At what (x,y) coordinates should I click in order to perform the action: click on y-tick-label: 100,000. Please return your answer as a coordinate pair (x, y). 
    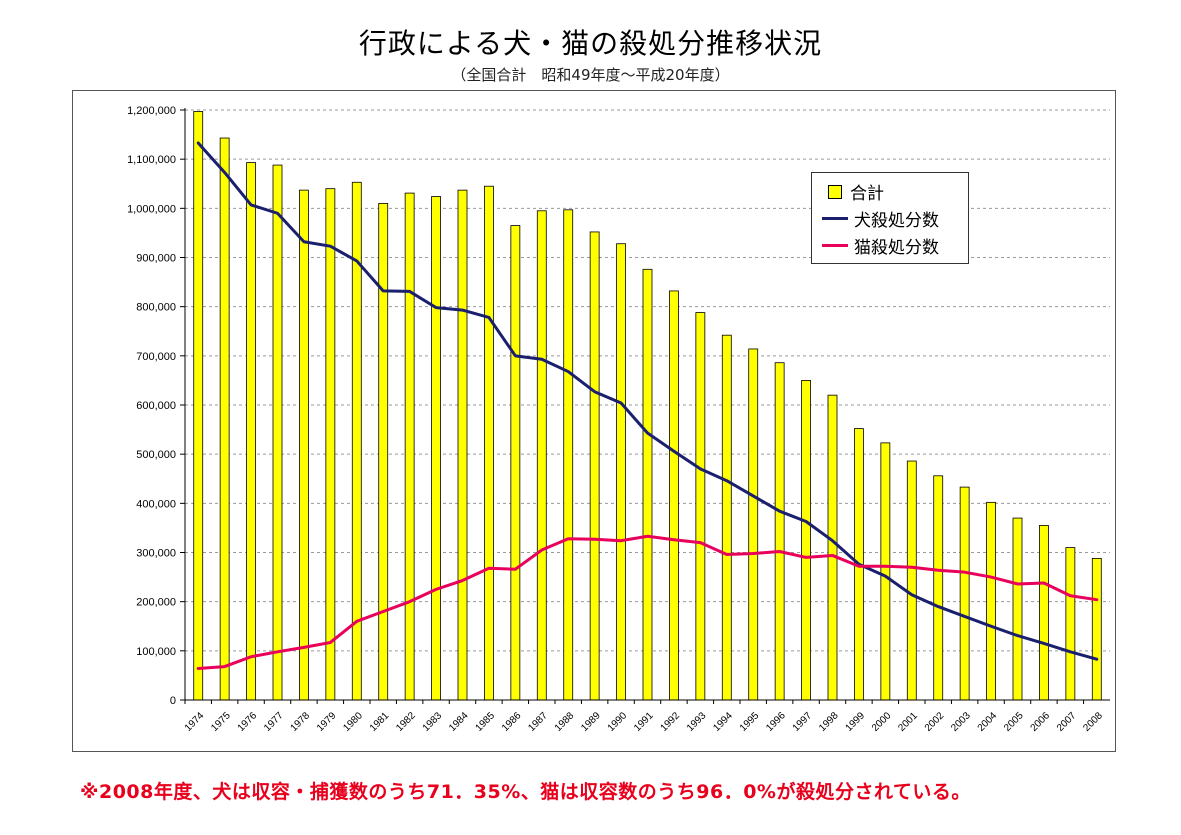
    Looking at the image, I should click on (156, 652).